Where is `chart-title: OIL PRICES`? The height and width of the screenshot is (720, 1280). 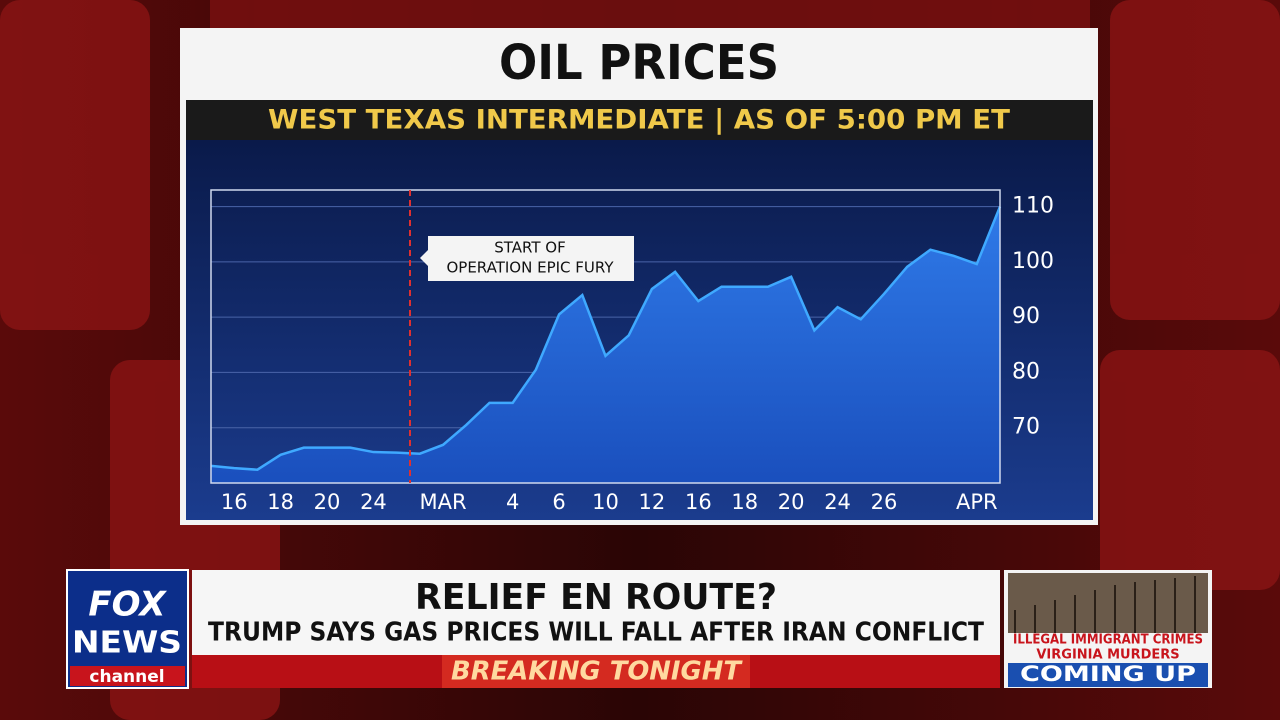
chart-title: OIL PRICES is located at coordinates (639, 63).